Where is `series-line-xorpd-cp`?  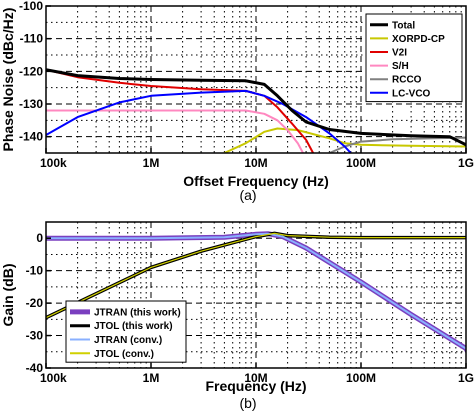 series-line-xorpd-cp is located at coordinates (344, 140).